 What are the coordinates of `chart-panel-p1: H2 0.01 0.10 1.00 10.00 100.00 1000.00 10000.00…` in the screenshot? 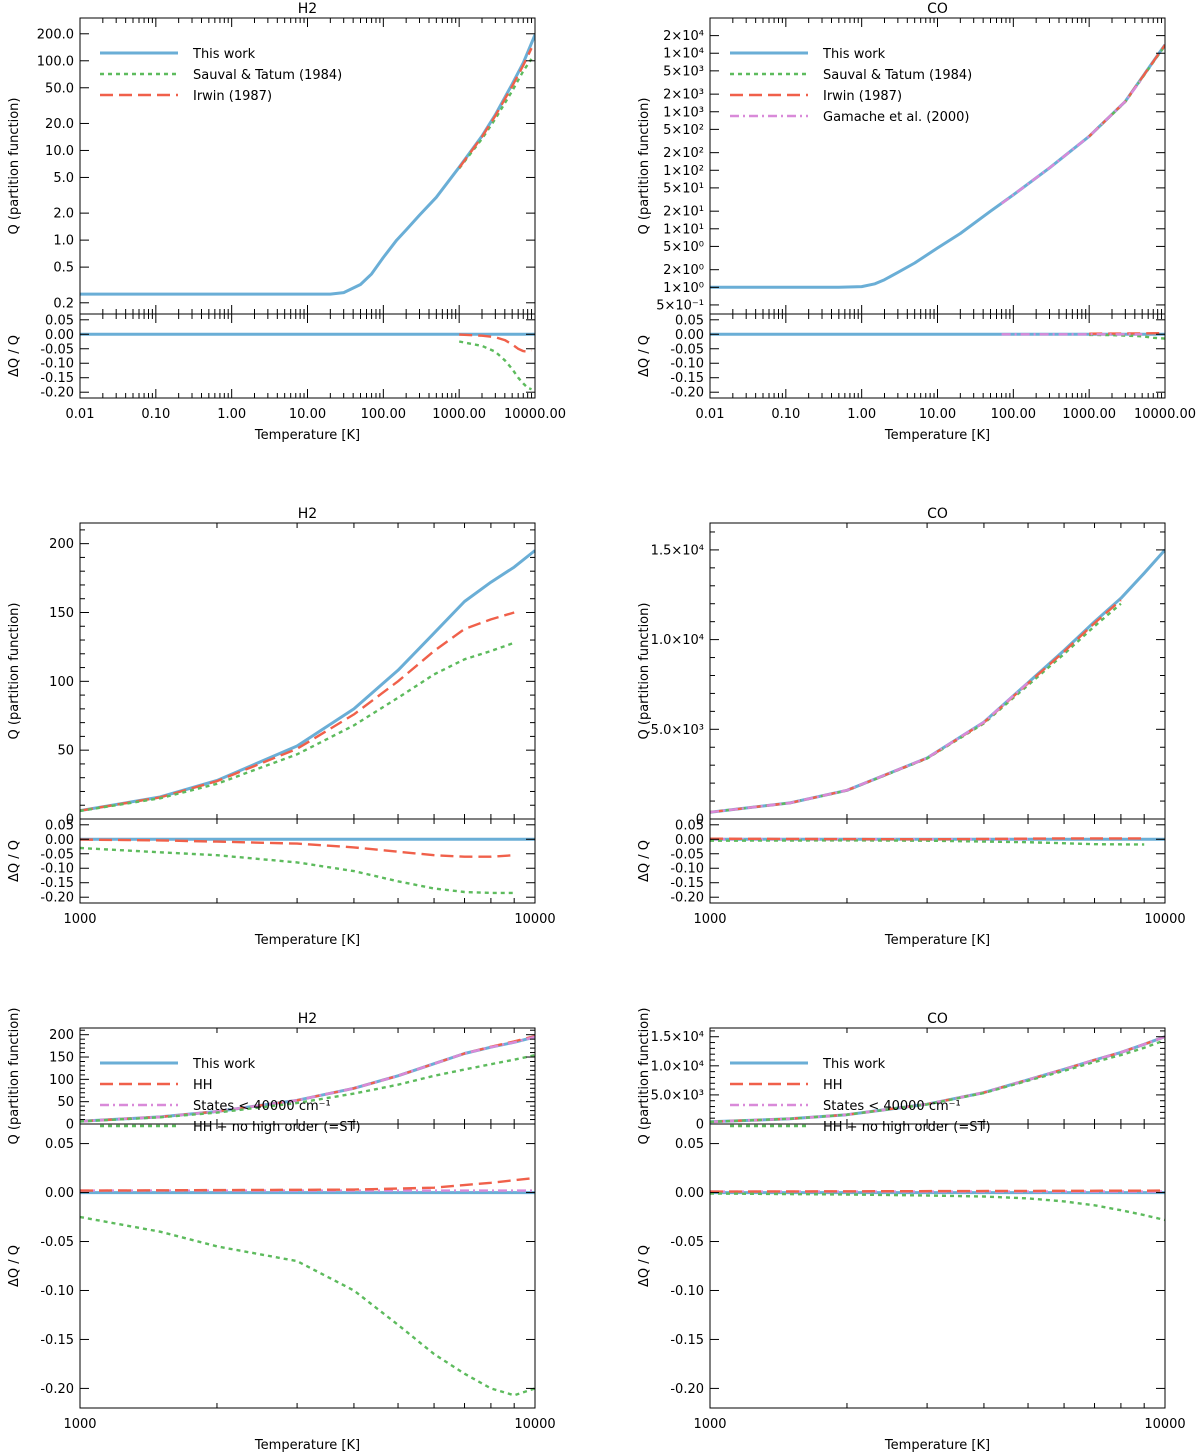 It's located at (286, 222).